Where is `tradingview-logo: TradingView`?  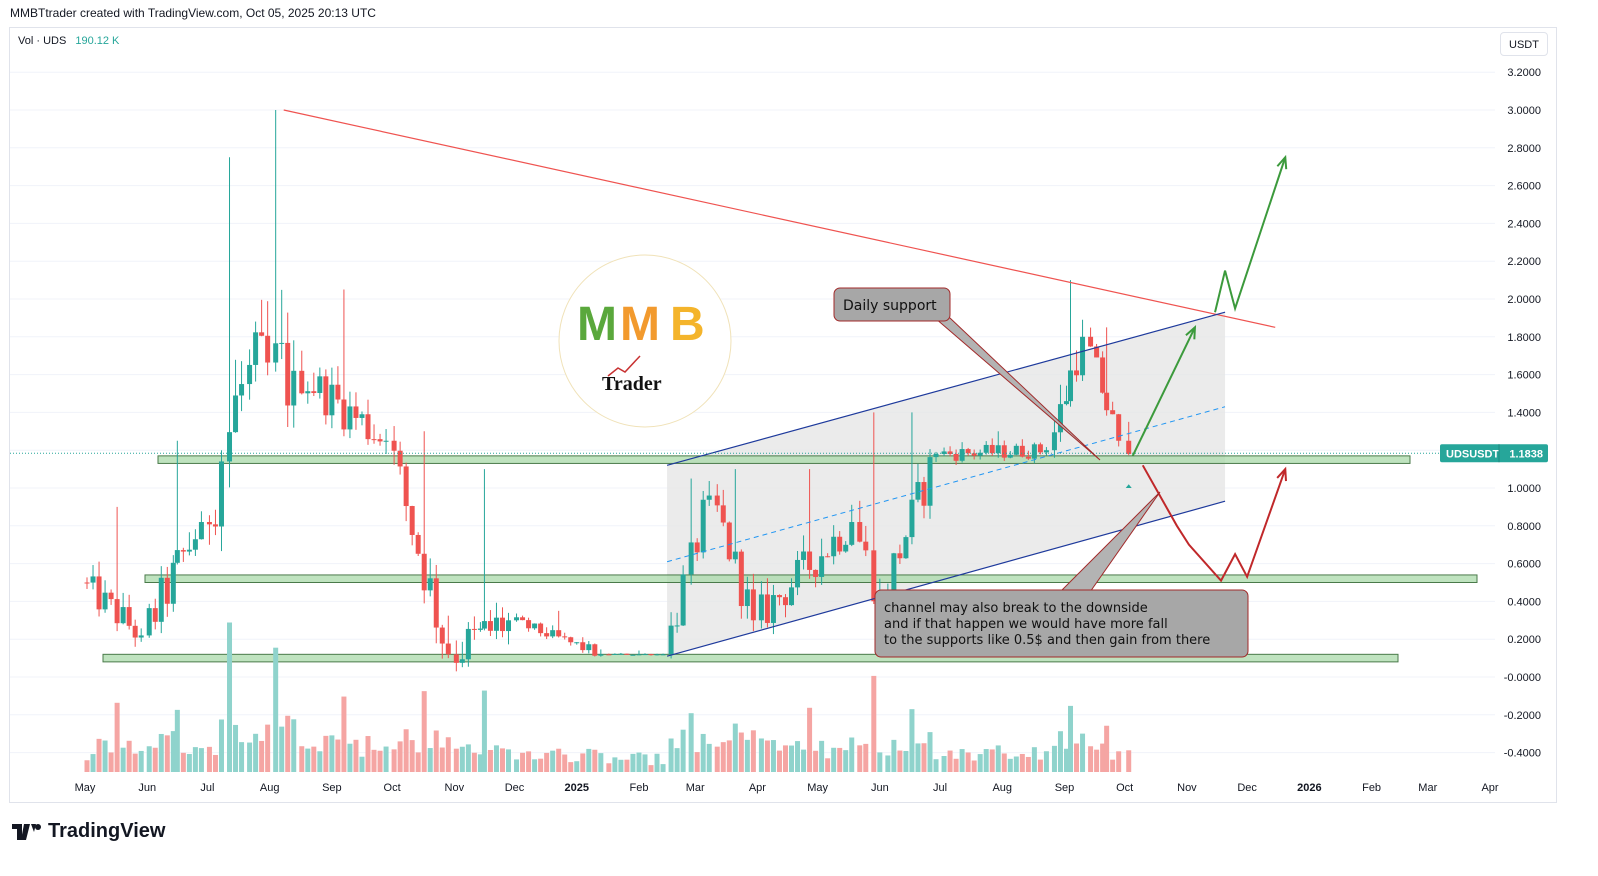 tradingview-logo: TradingView is located at coordinates (88, 831).